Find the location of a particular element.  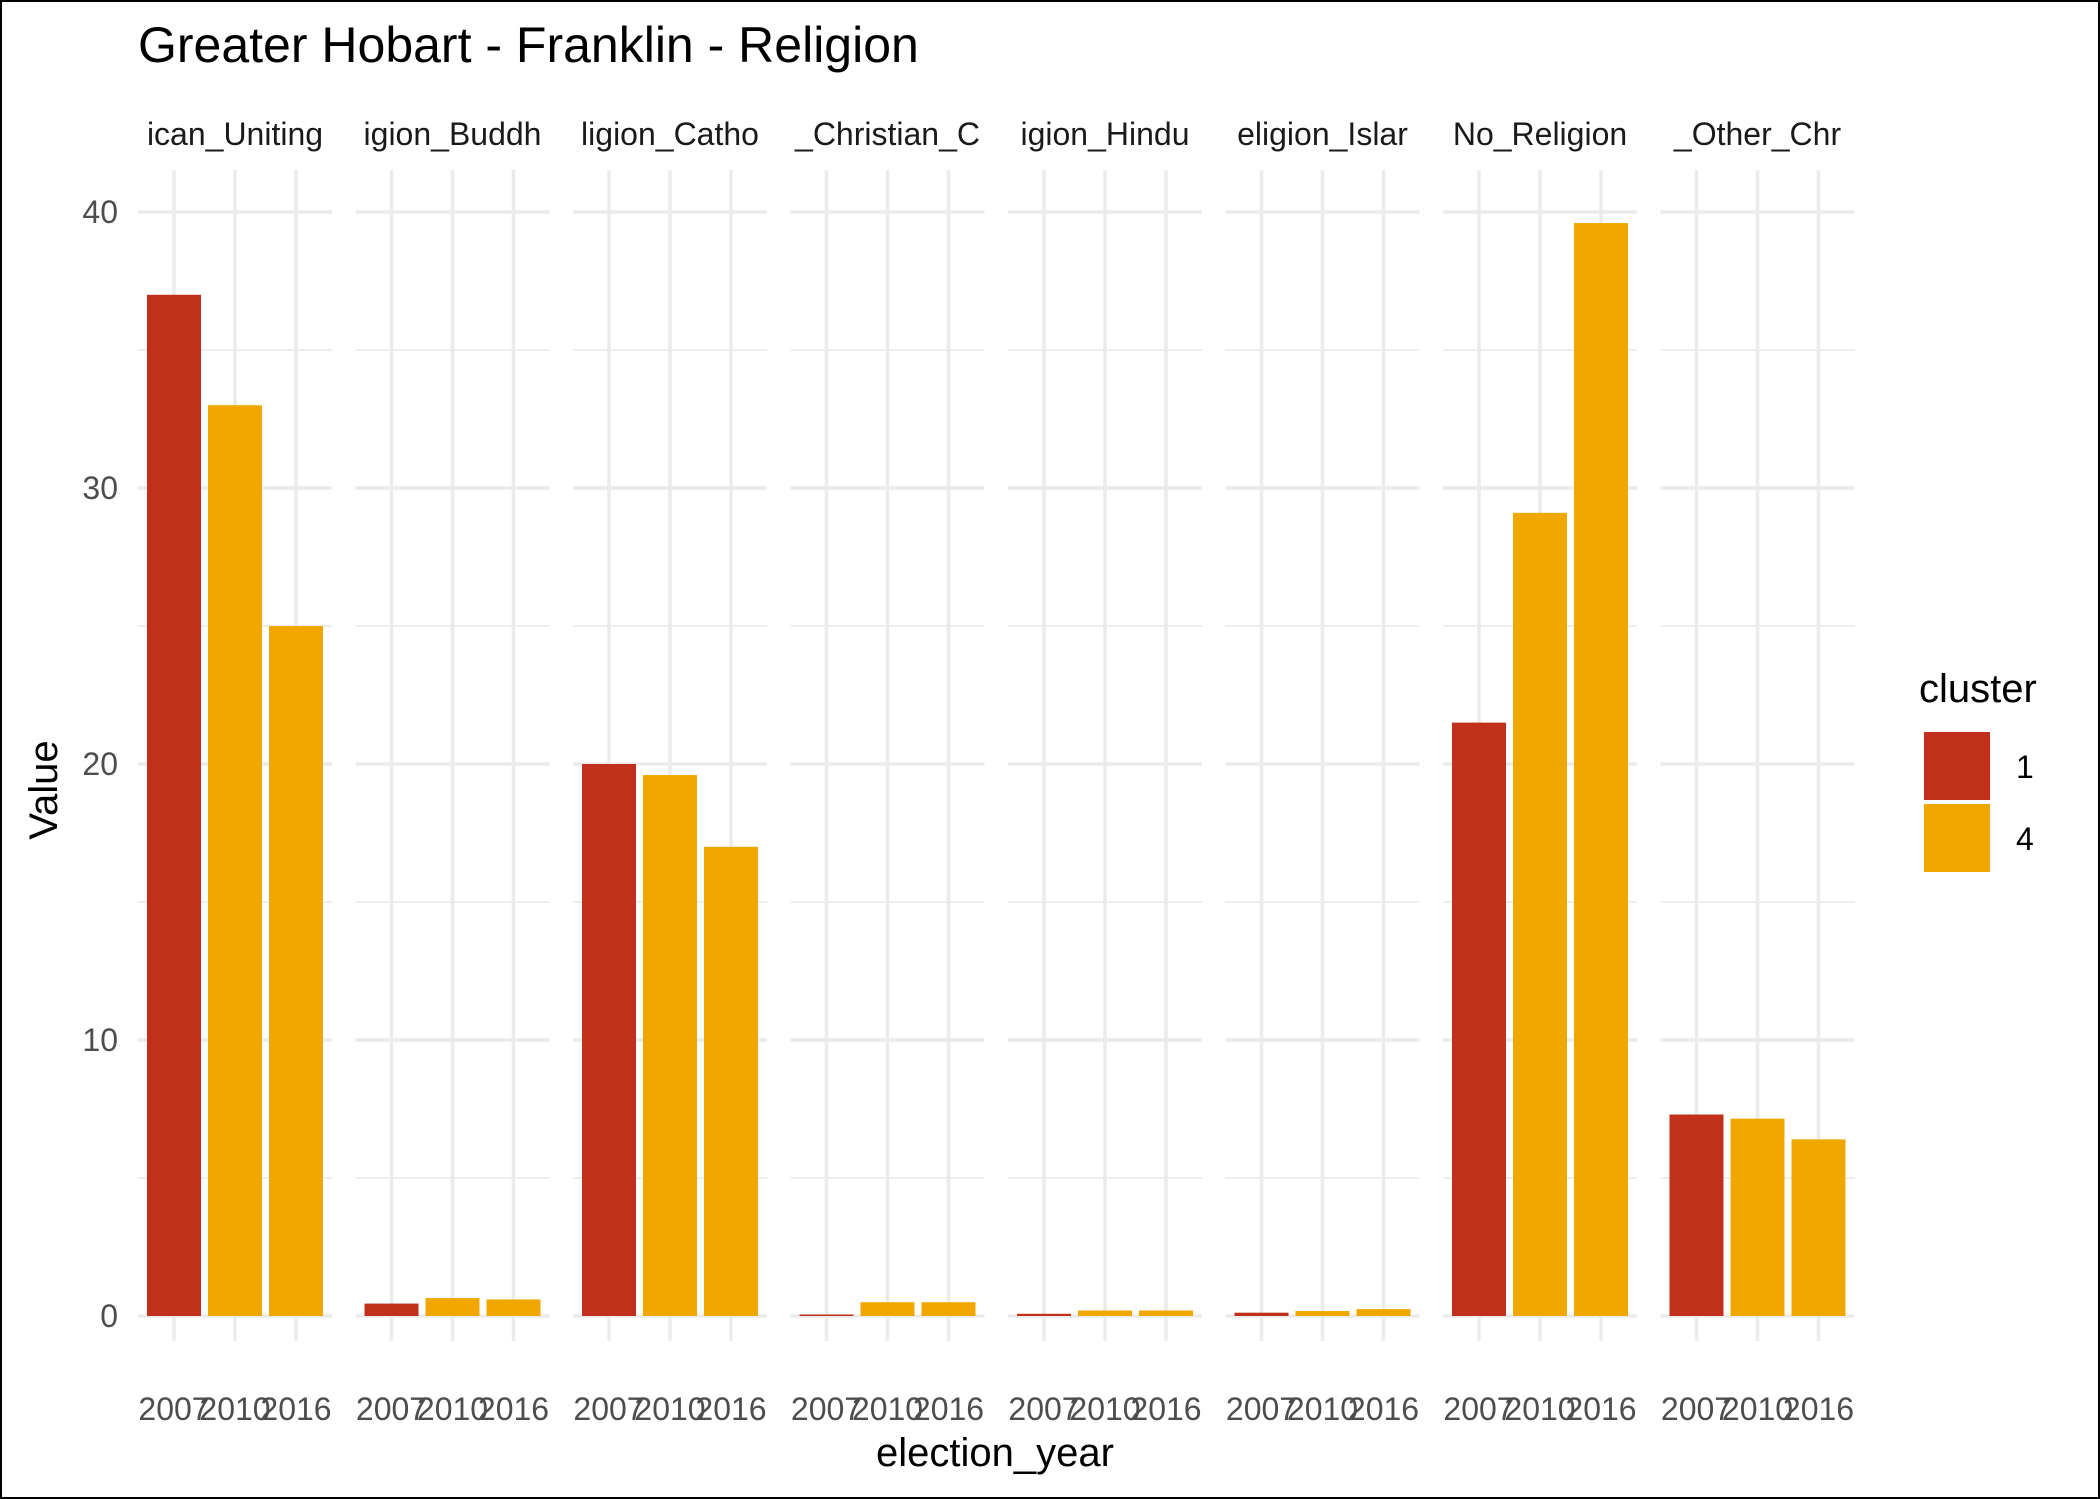

y-axis: 0 10 20 30 40 is located at coordinates (100, 764).